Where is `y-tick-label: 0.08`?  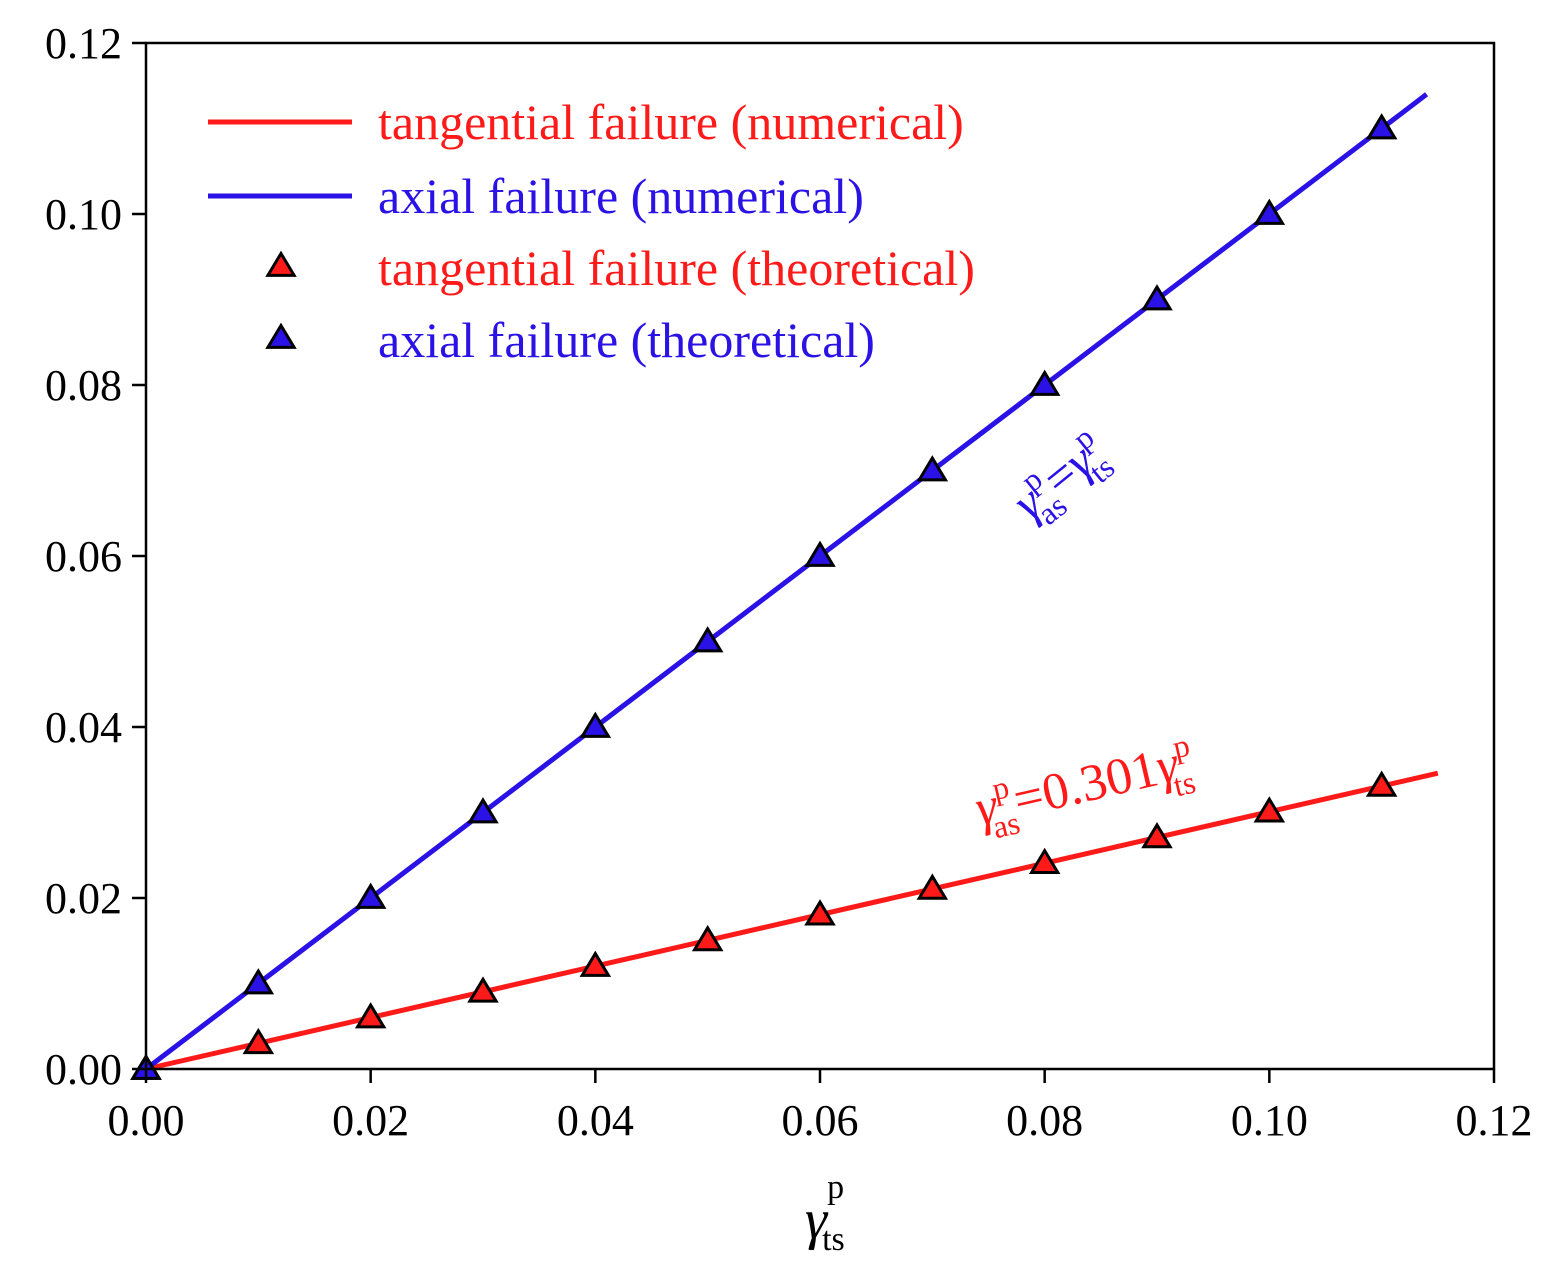 y-tick-label: 0.08 is located at coordinates (83, 385).